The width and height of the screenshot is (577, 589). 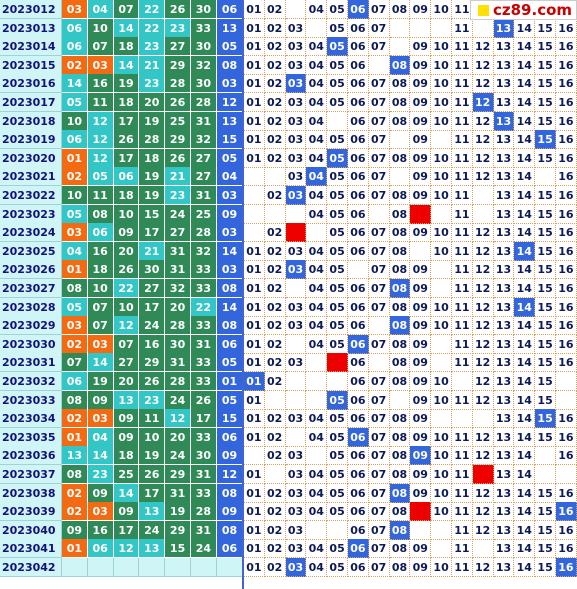 What do you see at coordinates (483, 474) in the screenshot?
I see `blue-miss-cell` at bounding box center [483, 474].